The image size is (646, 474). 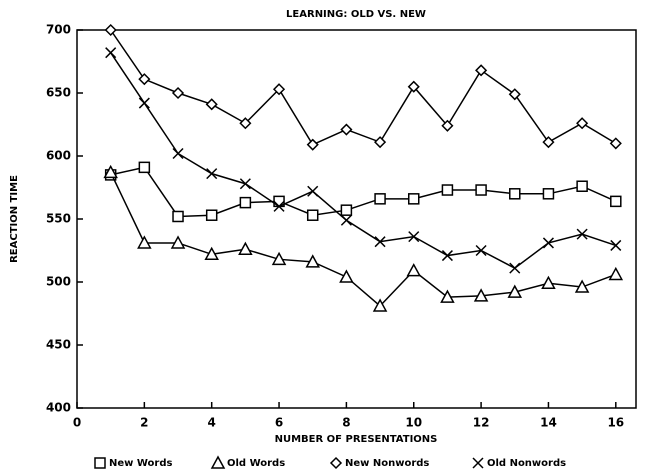 I want to click on x-tick-label: 0, so click(x=77, y=423).